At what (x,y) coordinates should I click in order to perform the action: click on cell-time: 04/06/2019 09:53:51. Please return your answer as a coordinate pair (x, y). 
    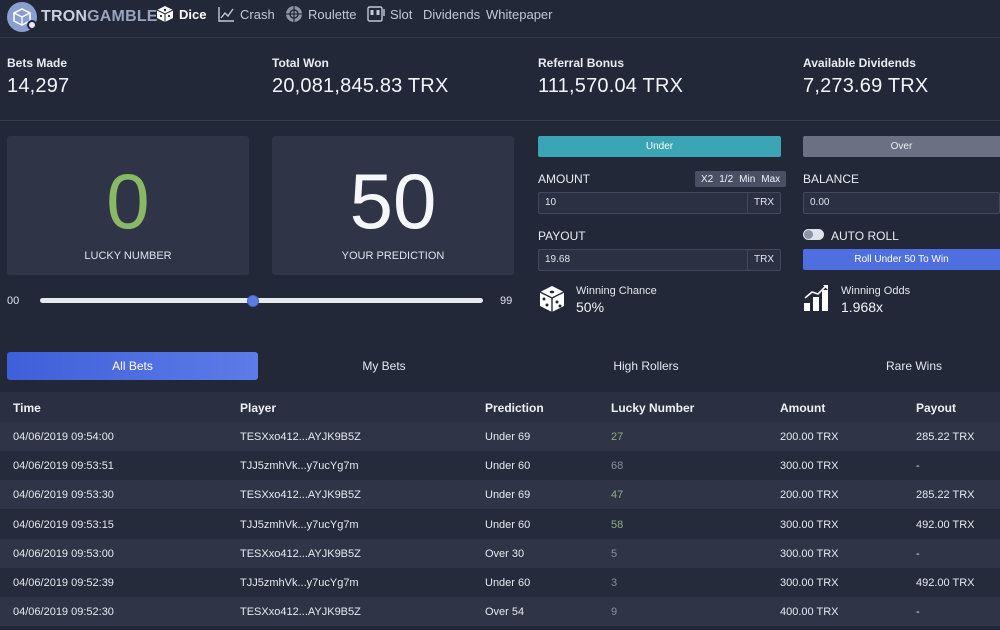
    Looking at the image, I should click on (63, 466).